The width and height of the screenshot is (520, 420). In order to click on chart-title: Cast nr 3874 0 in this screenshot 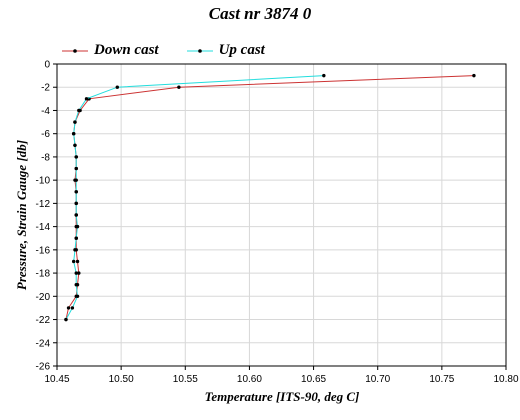, I will do `click(260, 13)`.